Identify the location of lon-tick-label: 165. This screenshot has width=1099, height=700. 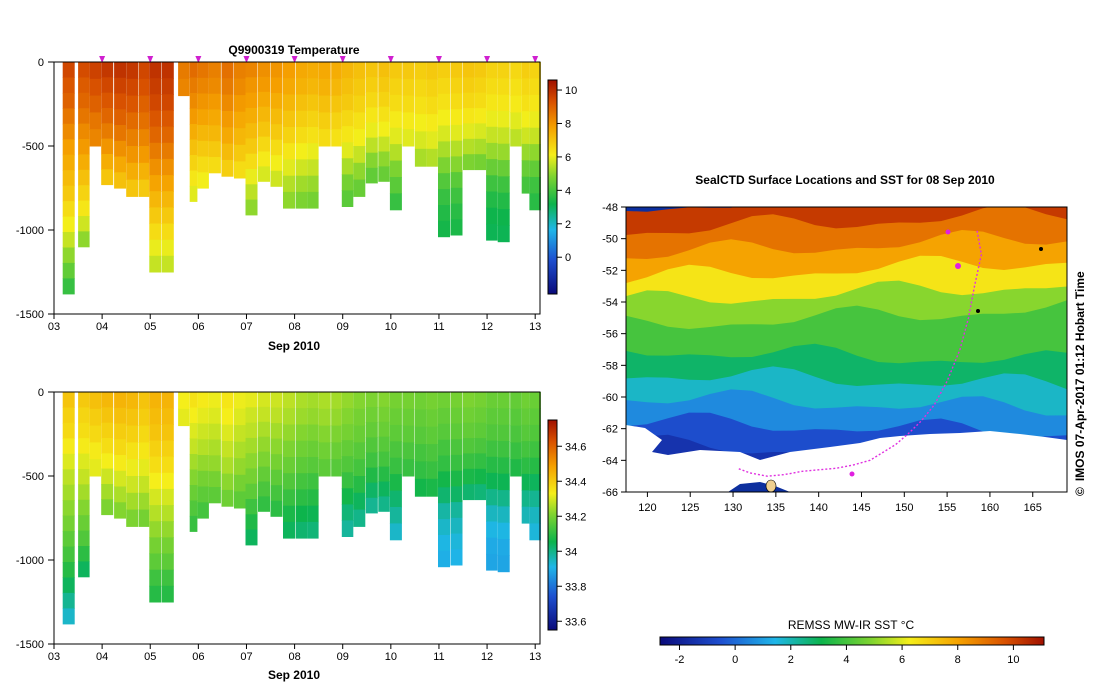
(1033, 508).